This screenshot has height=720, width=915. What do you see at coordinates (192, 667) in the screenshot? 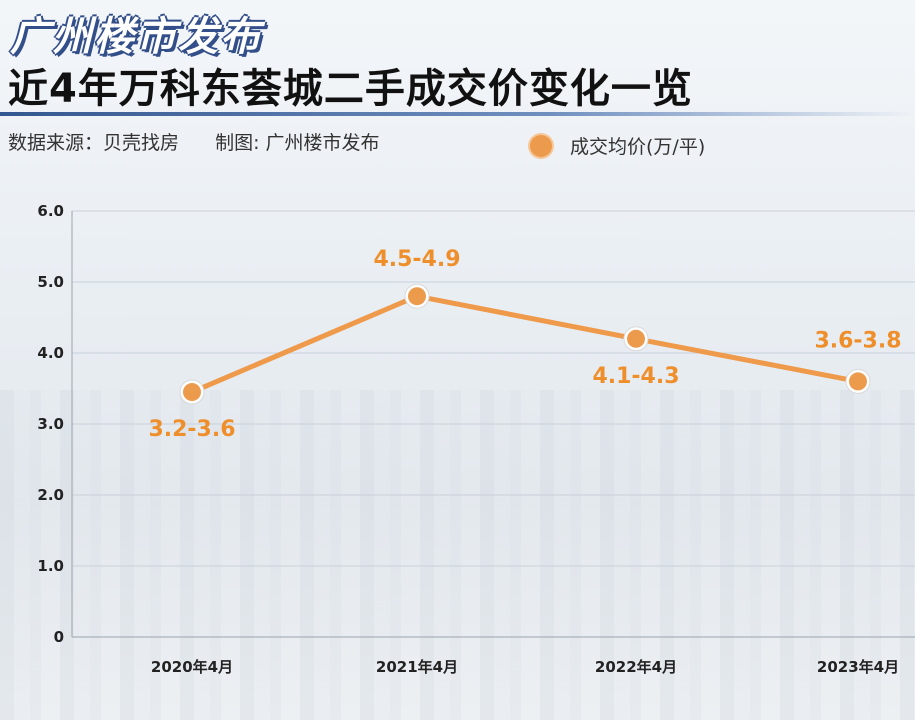
I see `x-tick-label: 2020年4月` at bounding box center [192, 667].